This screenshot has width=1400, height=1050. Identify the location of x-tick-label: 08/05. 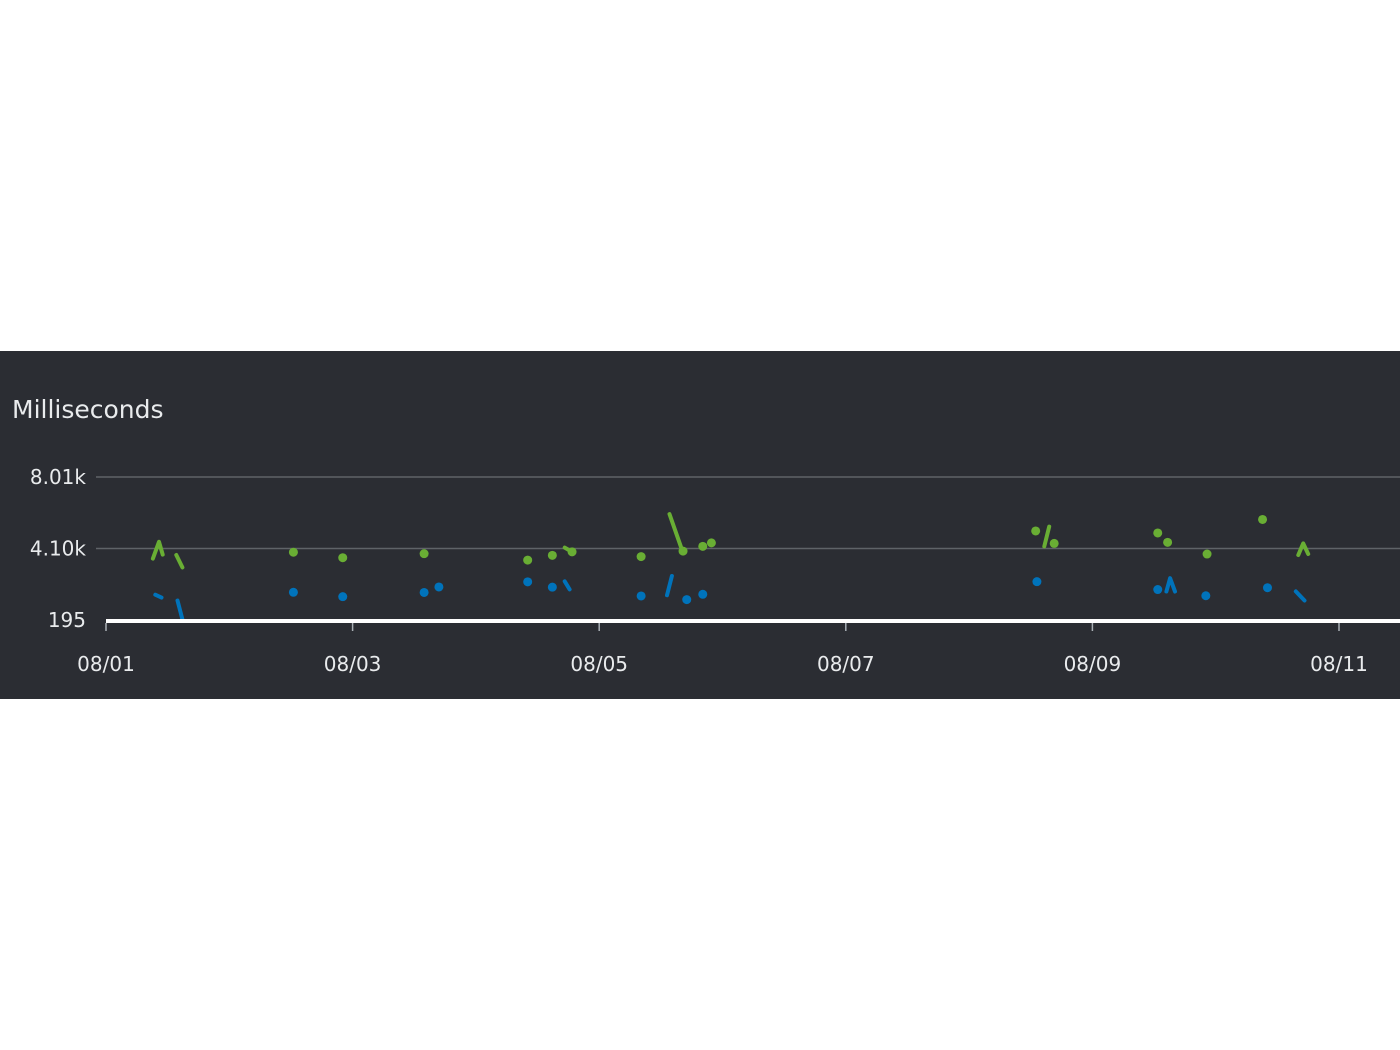
(599, 664).